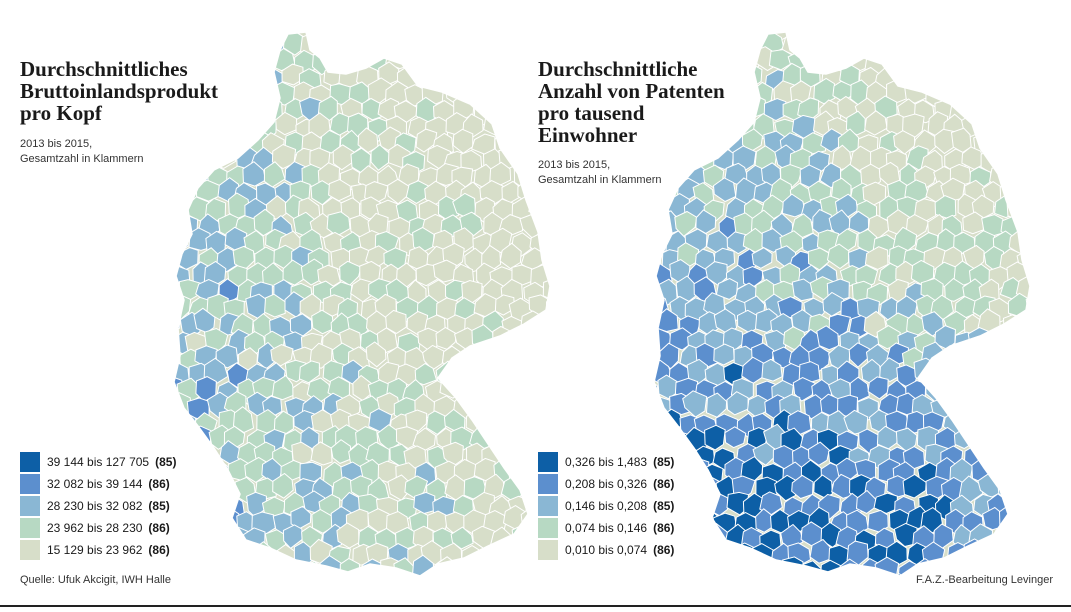 Image resolution: width=1071 pixels, height=612 pixels. What do you see at coordinates (548, 462) in the screenshot?
I see `legend-swatch` at bounding box center [548, 462].